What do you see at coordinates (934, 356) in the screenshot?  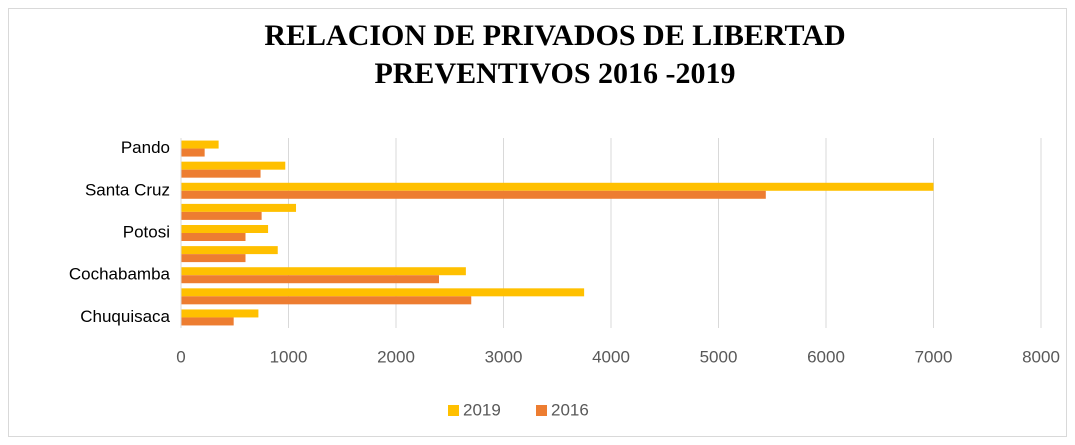 I see `x-tick-label: 7000` at bounding box center [934, 356].